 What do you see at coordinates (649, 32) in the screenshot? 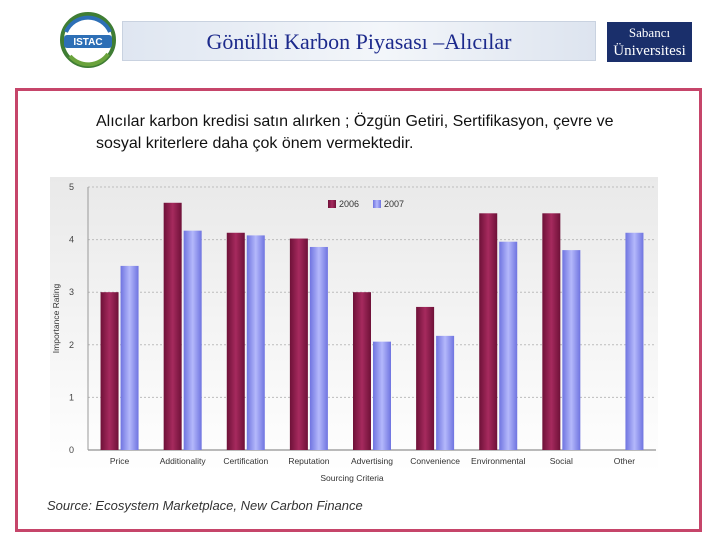
I see `sabanci-logo-line1: Sabancı` at bounding box center [649, 32].